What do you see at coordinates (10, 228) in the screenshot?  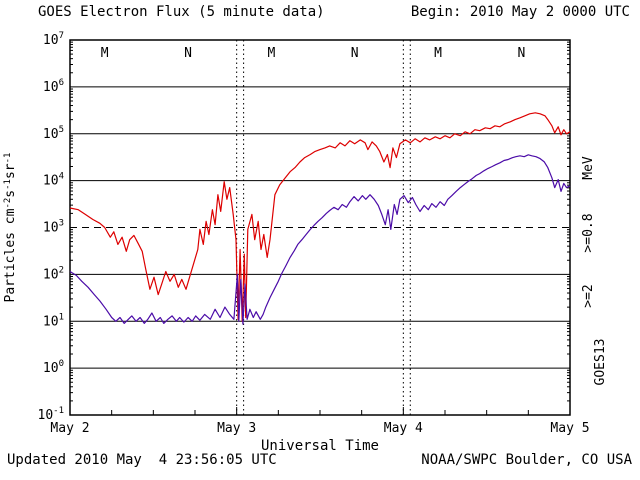 I see `y-axis-title: Particles cm-2s-1sr-1` at bounding box center [10, 228].